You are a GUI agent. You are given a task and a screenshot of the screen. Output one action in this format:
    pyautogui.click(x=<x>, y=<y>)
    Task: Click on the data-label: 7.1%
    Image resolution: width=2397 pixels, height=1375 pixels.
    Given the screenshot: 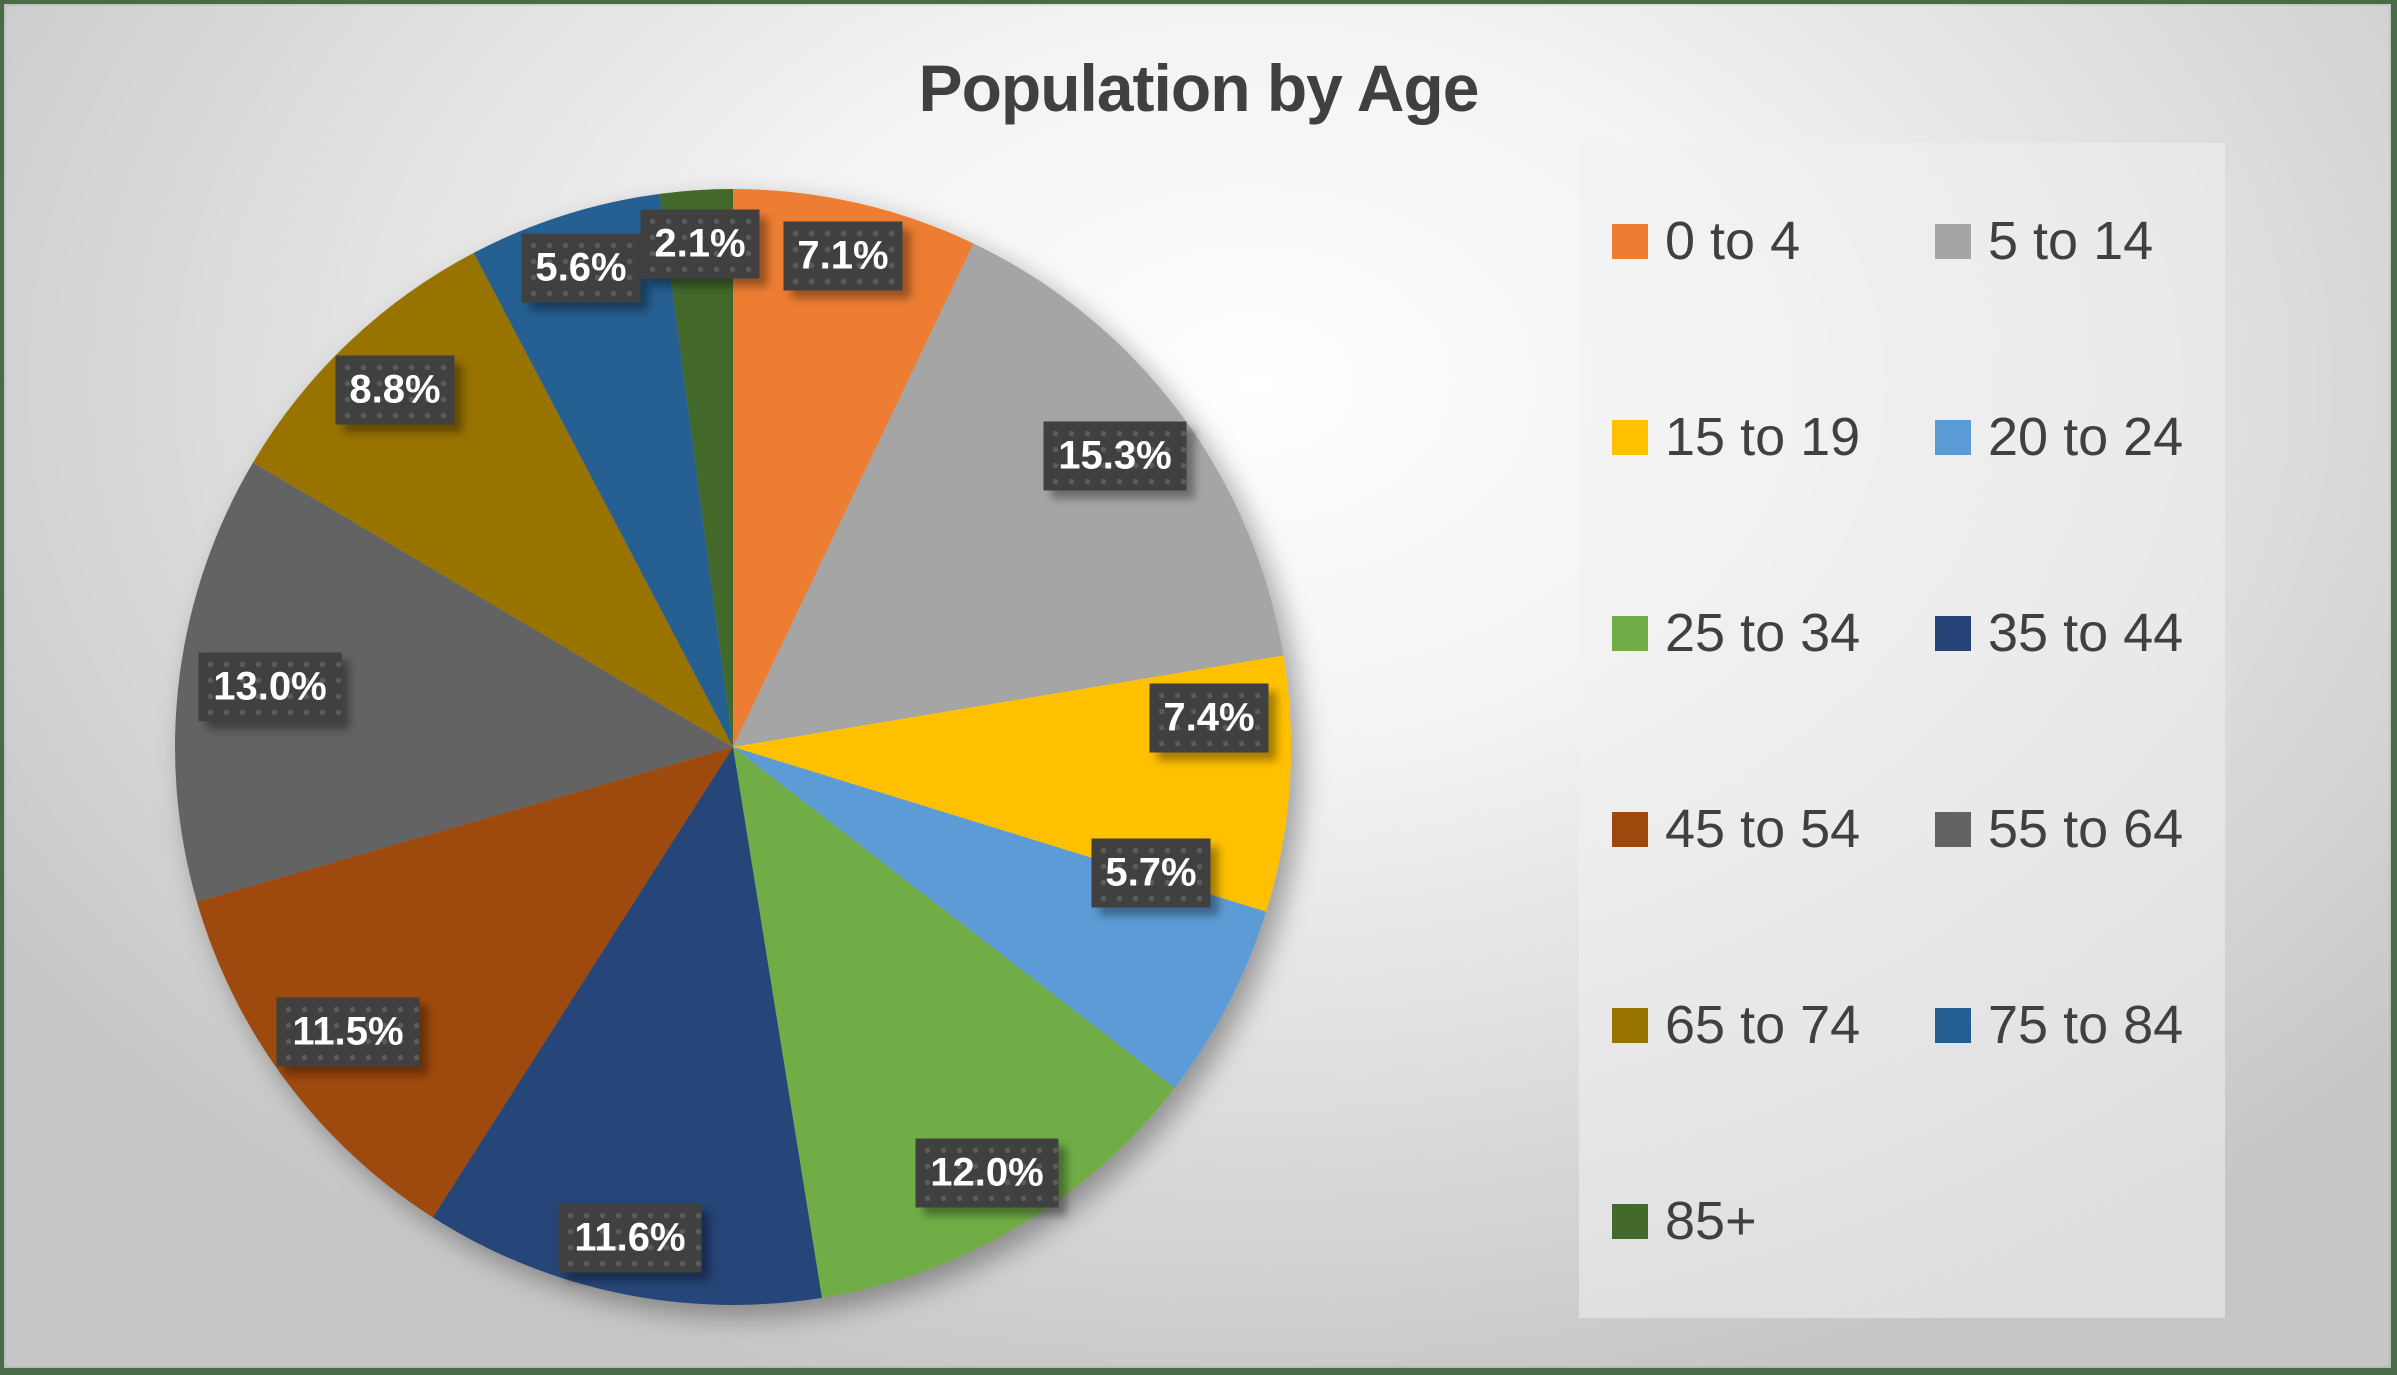 What is the action you would take?
    pyautogui.click(x=843, y=256)
    